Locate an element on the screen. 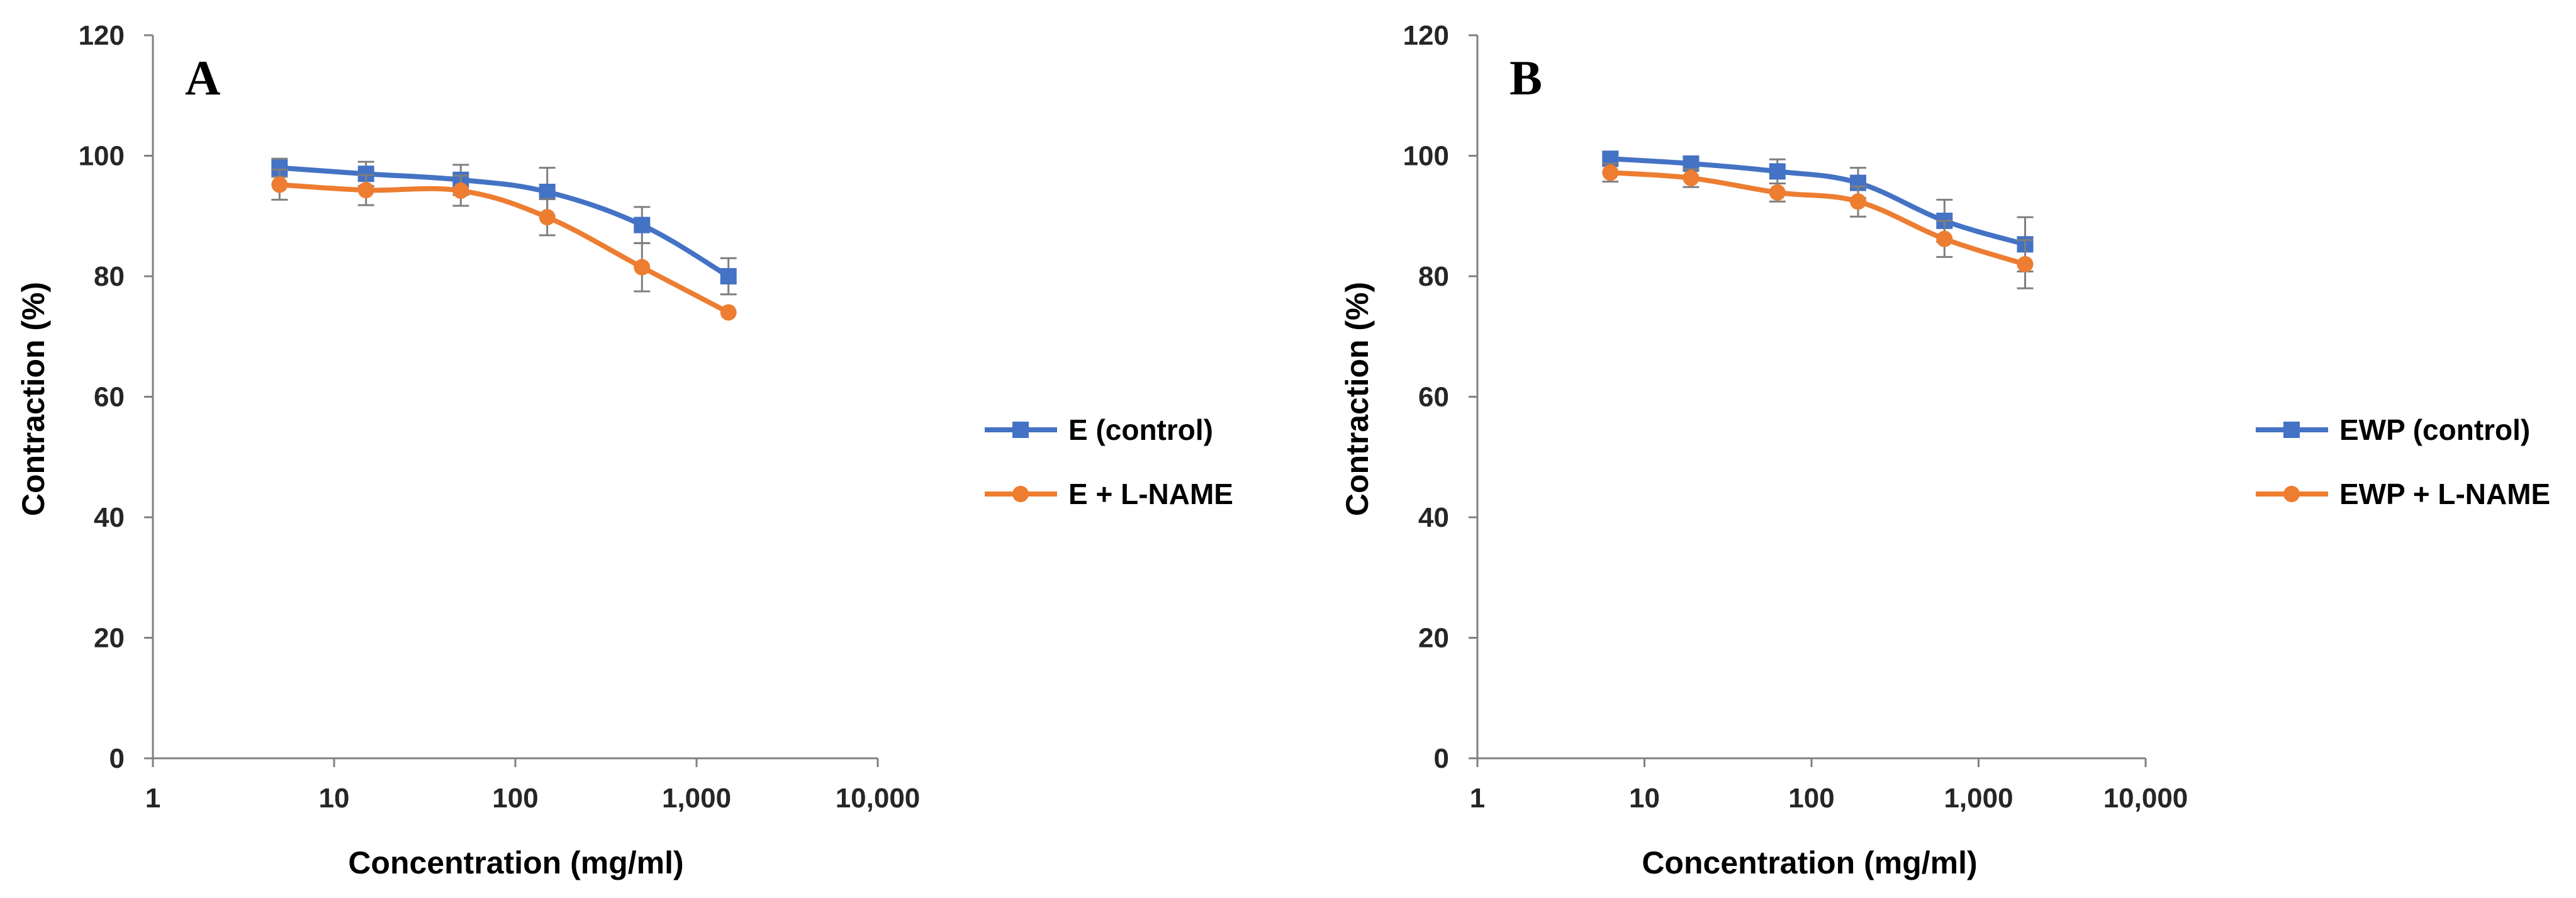 This screenshot has width=2576, height=898. legend-entry: E (control) is located at coordinates (1099, 429).